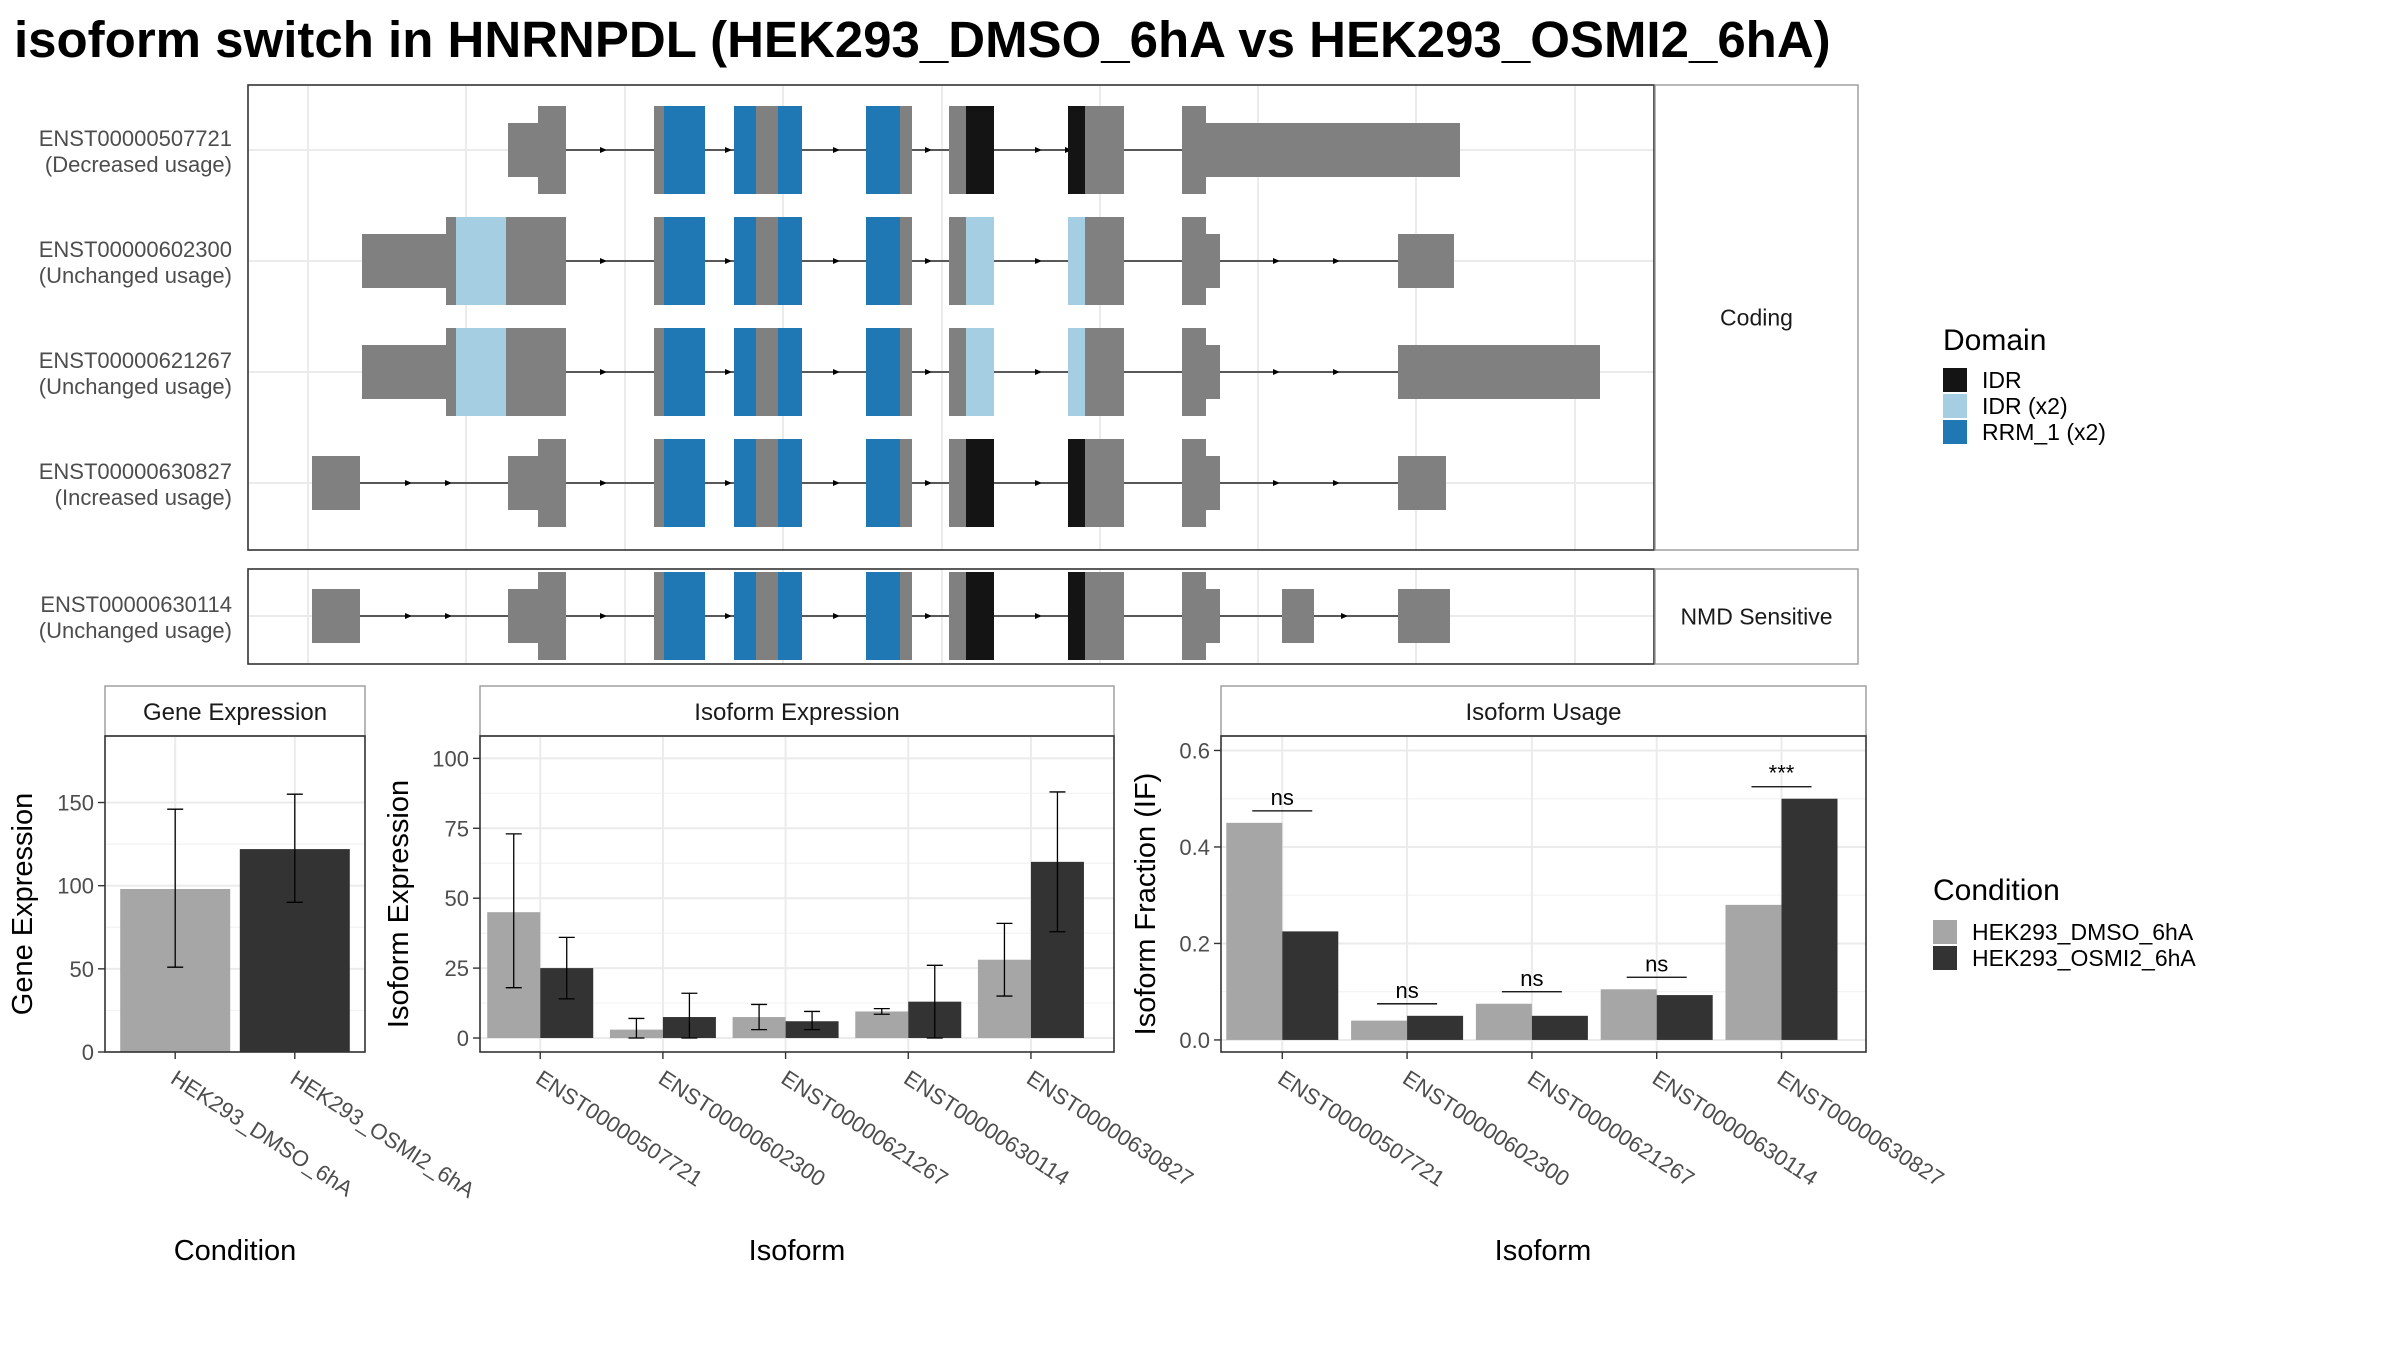 This screenshot has width=2400, height=1350. What do you see at coordinates (1782, 773) in the screenshot?
I see `significance-label: ***` at bounding box center [1782, 773].